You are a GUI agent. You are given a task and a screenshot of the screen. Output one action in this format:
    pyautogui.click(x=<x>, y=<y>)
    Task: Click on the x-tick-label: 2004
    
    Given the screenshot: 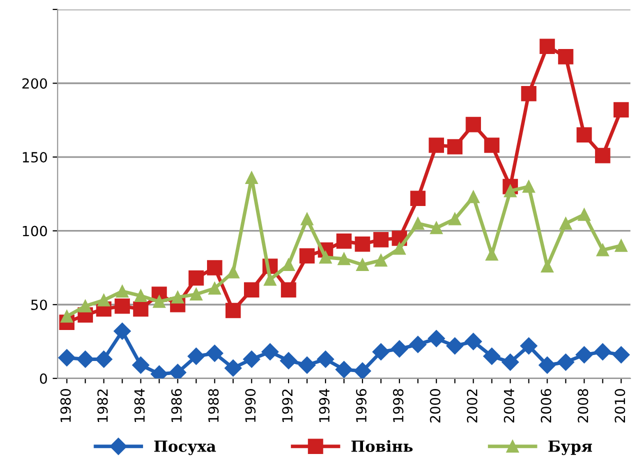 What is the action you would take?
    pyautogui.click(x=509, y=405)
    